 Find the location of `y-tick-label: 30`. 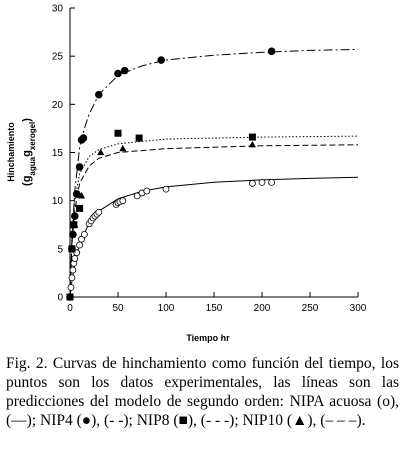

y-tick-label: 30 is located at coordinates (58, 9).